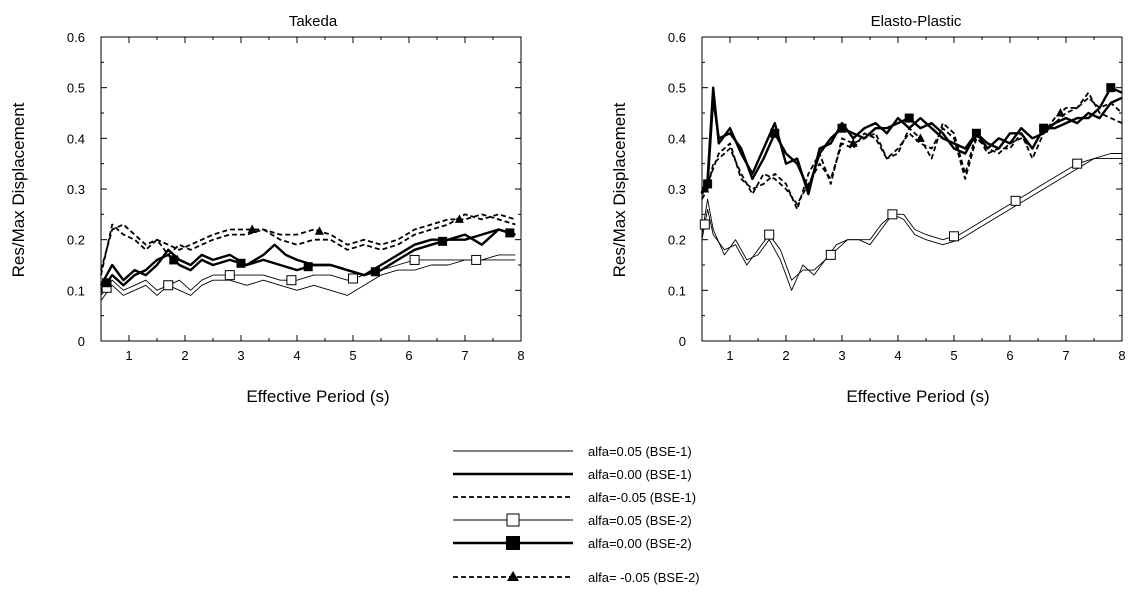  I want to click on legend-label-alfa-0.00-bse-1: alfa=0.00 (BSE-1), so click(640, 474).